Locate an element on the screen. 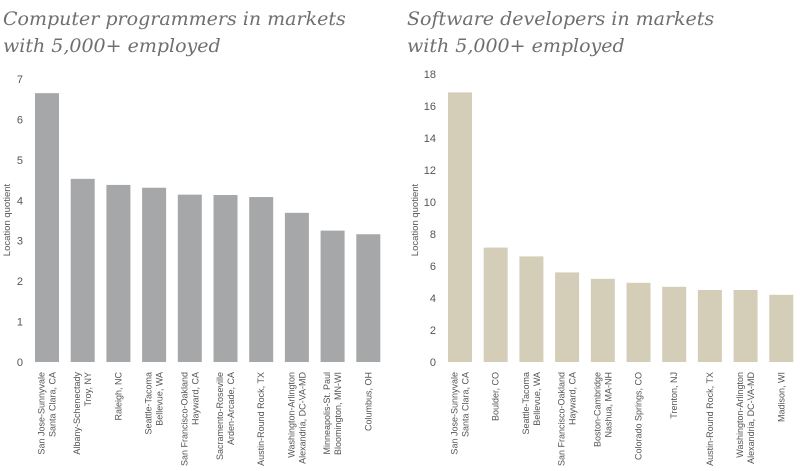 This screenshot has width=800, height=471. left-category-label-line: Columbus, OH is located at coordinates (368, 401).